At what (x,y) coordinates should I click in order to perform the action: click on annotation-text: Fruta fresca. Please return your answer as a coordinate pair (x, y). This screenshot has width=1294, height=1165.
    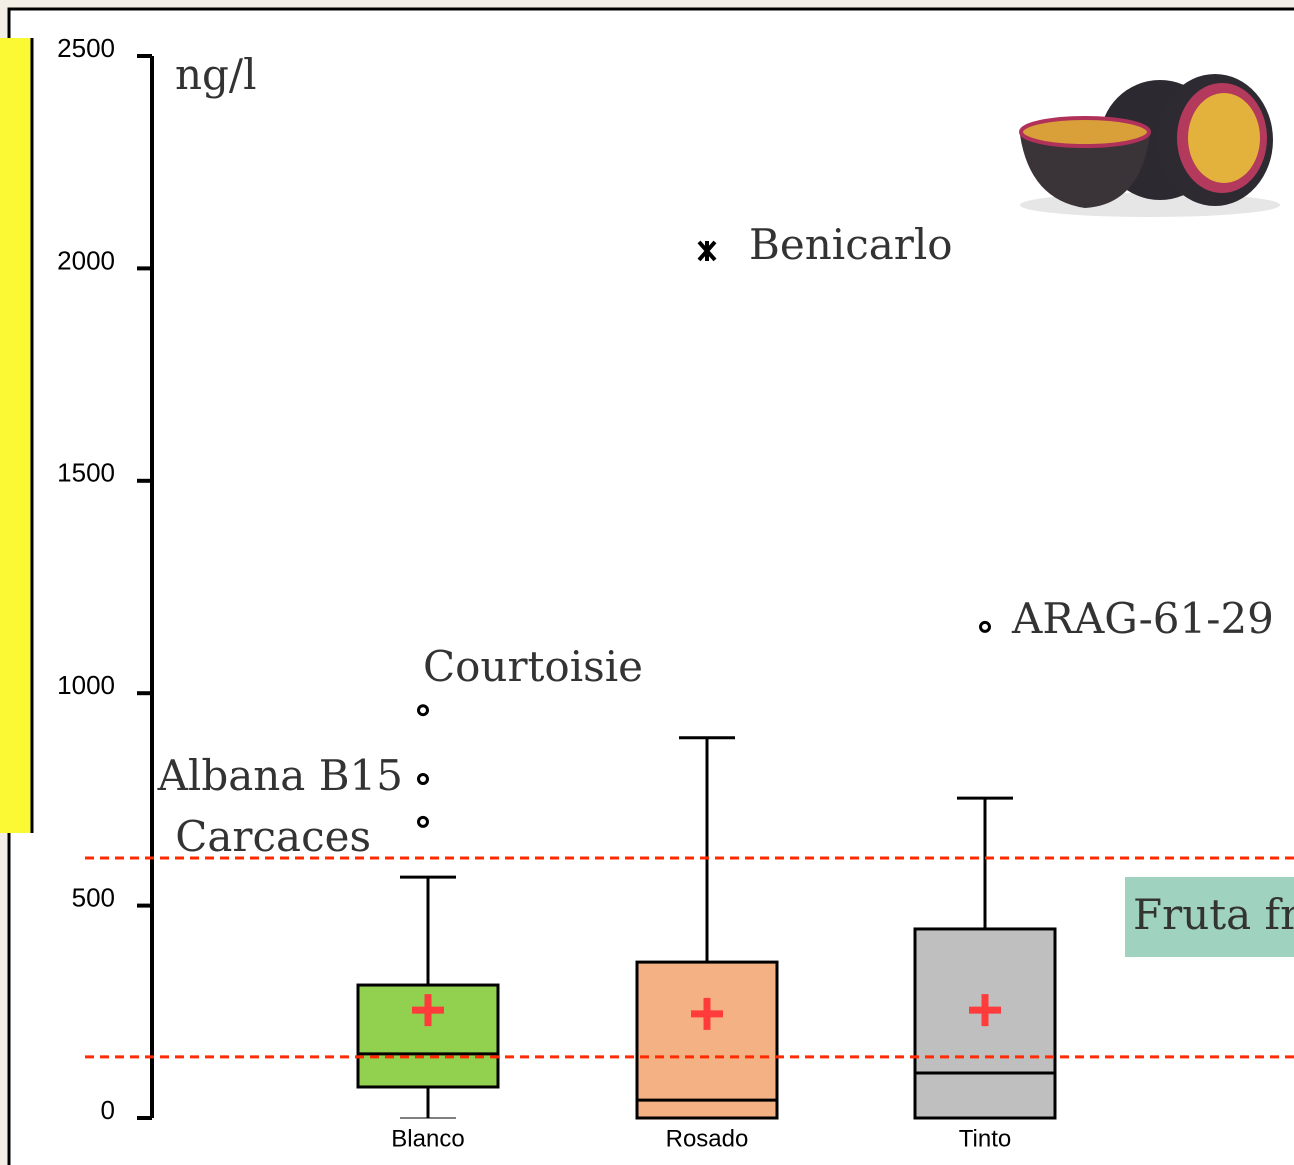
    Looking at the image, I should click on (1213, 914).